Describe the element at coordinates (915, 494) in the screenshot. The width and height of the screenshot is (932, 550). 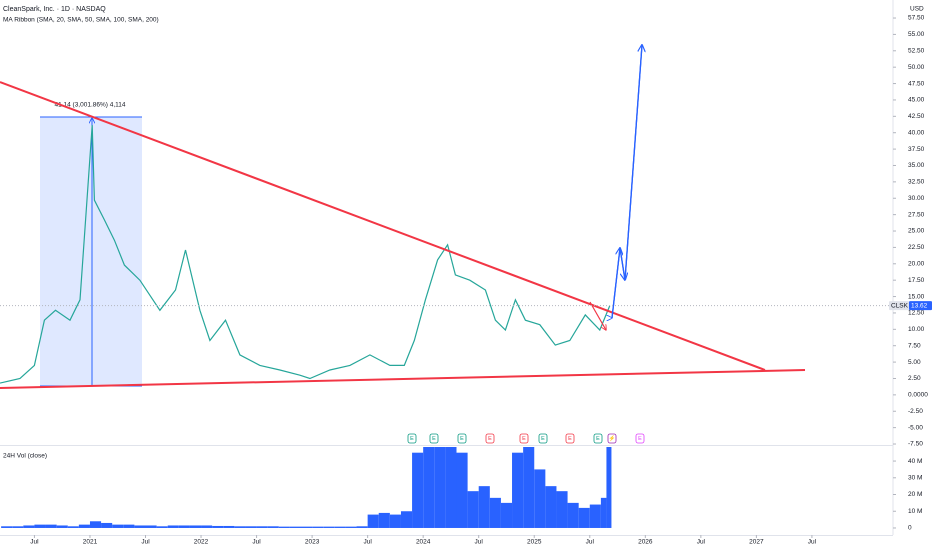
I see `y-tick-label: 20 M` at that location.